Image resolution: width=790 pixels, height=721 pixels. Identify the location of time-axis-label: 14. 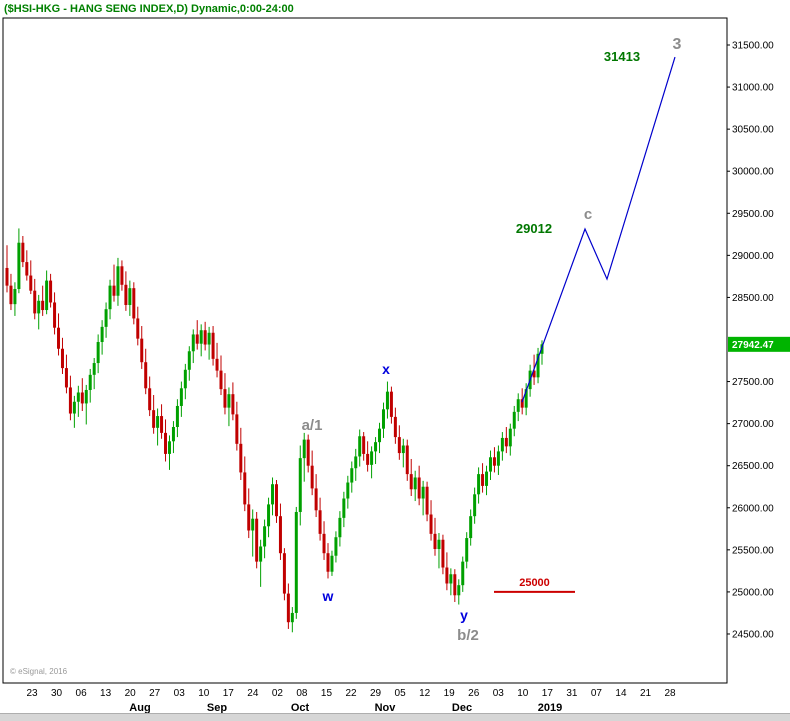
(621, 693).